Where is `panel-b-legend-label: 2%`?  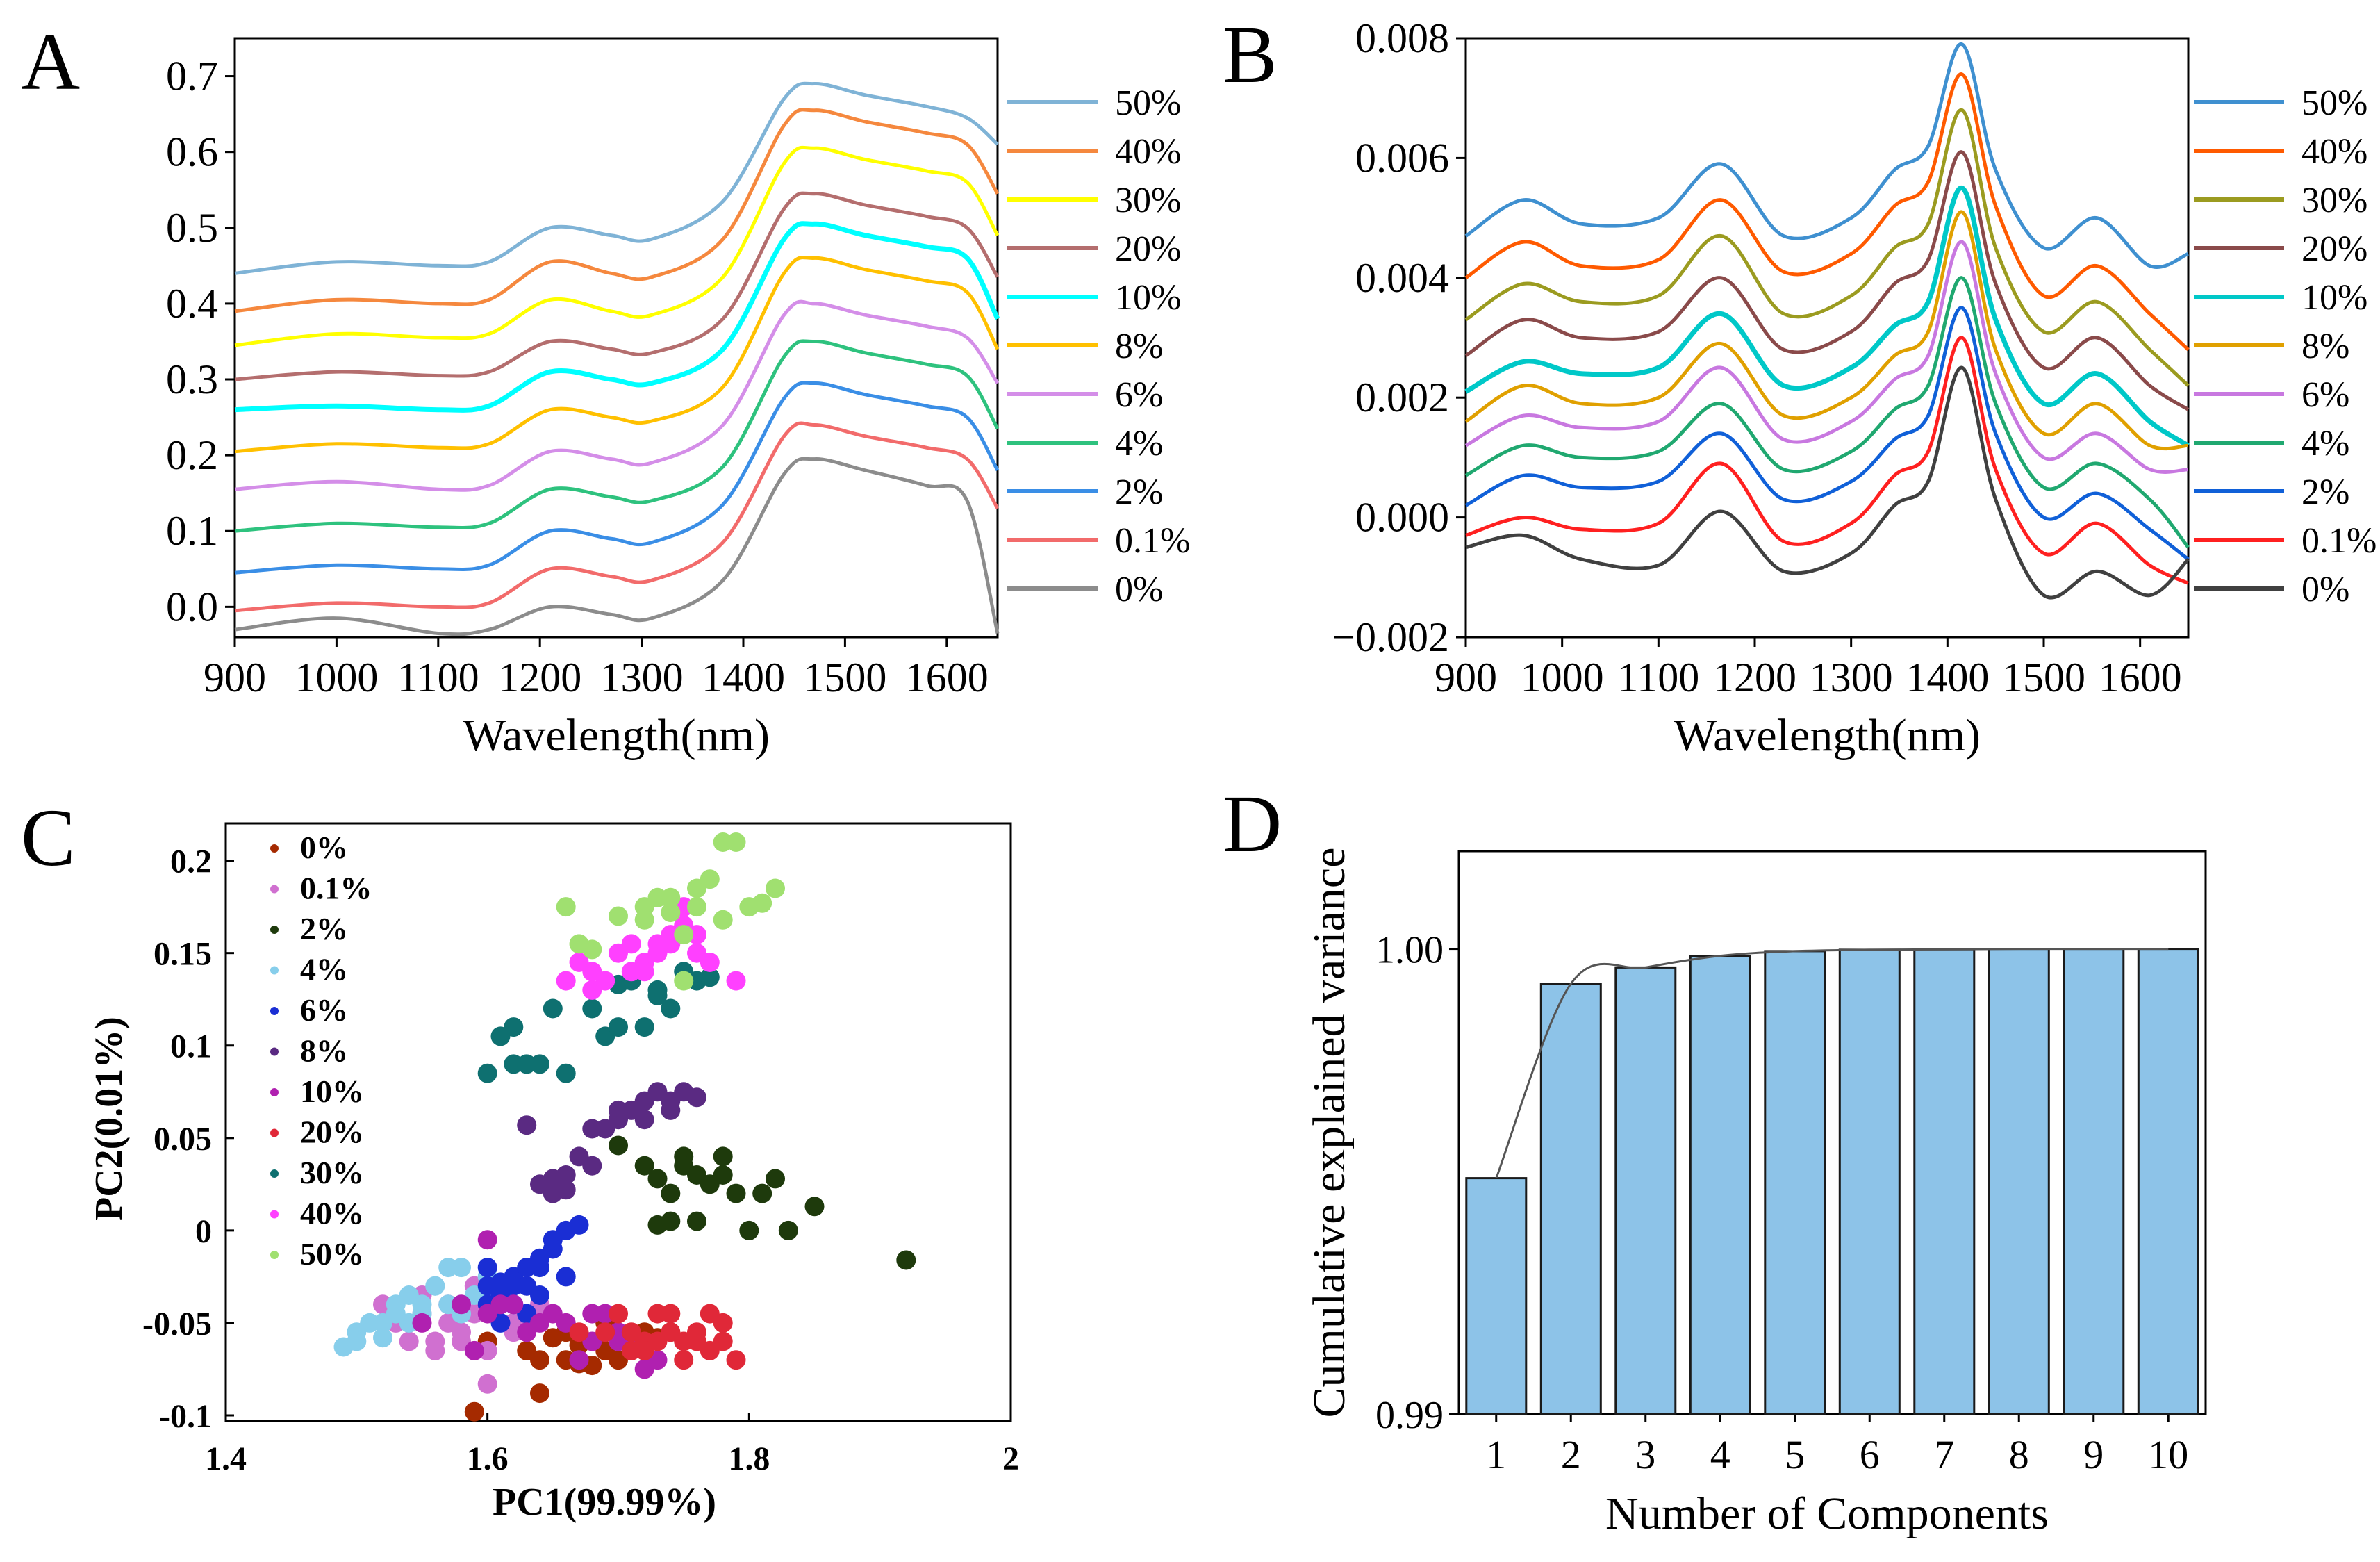
panel-b-legend-label: 2% is located at coordinates (2325, 492).